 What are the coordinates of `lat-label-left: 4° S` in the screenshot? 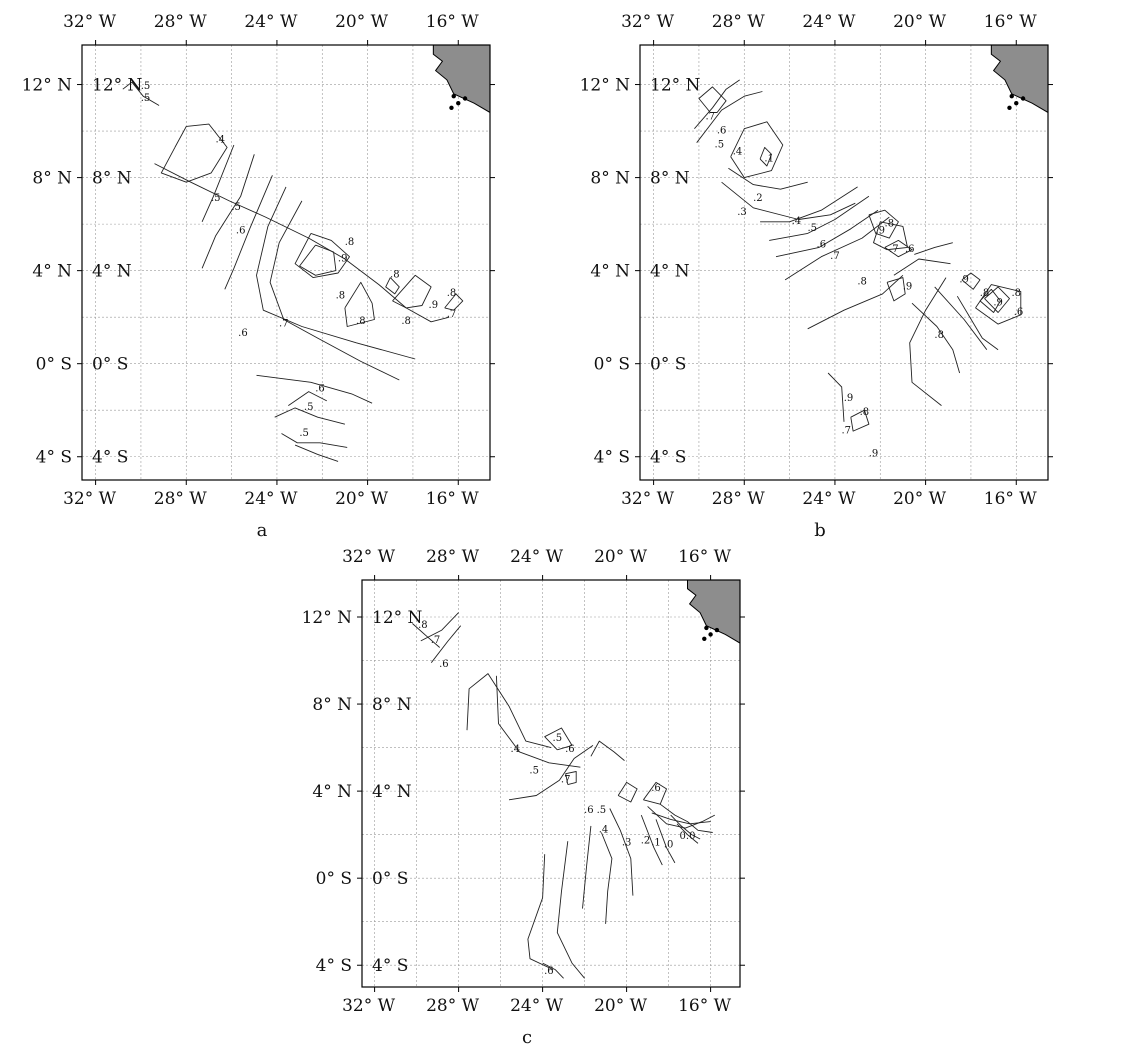 It's located at (612, 458).